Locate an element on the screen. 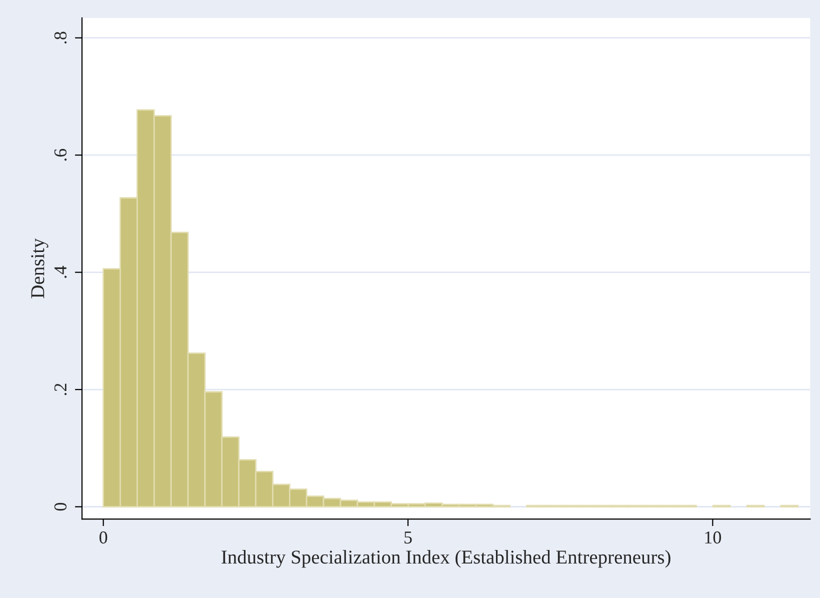 This screenshot has height=598, width=820. x-tick-label: 10 is located at coordinates (713, 537).